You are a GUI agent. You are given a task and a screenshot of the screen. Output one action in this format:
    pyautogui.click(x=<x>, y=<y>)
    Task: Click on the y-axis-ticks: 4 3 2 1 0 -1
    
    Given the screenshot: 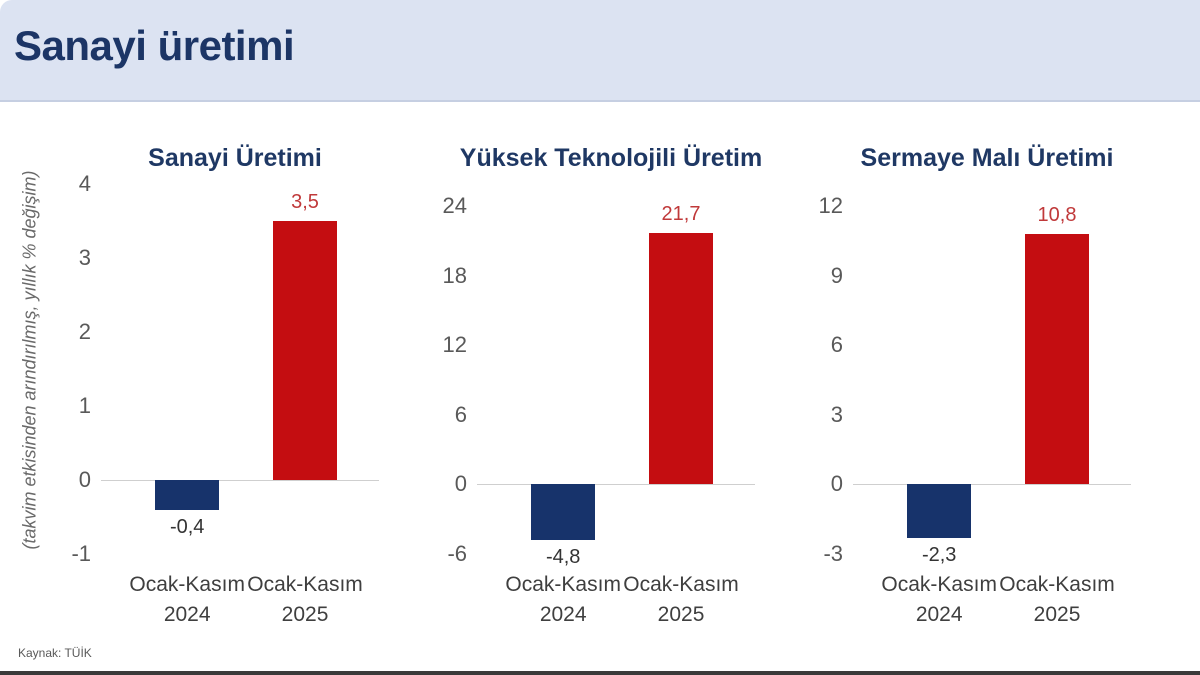 What is the action you would take?
    pyautogui.click(x=77, y=368)
    